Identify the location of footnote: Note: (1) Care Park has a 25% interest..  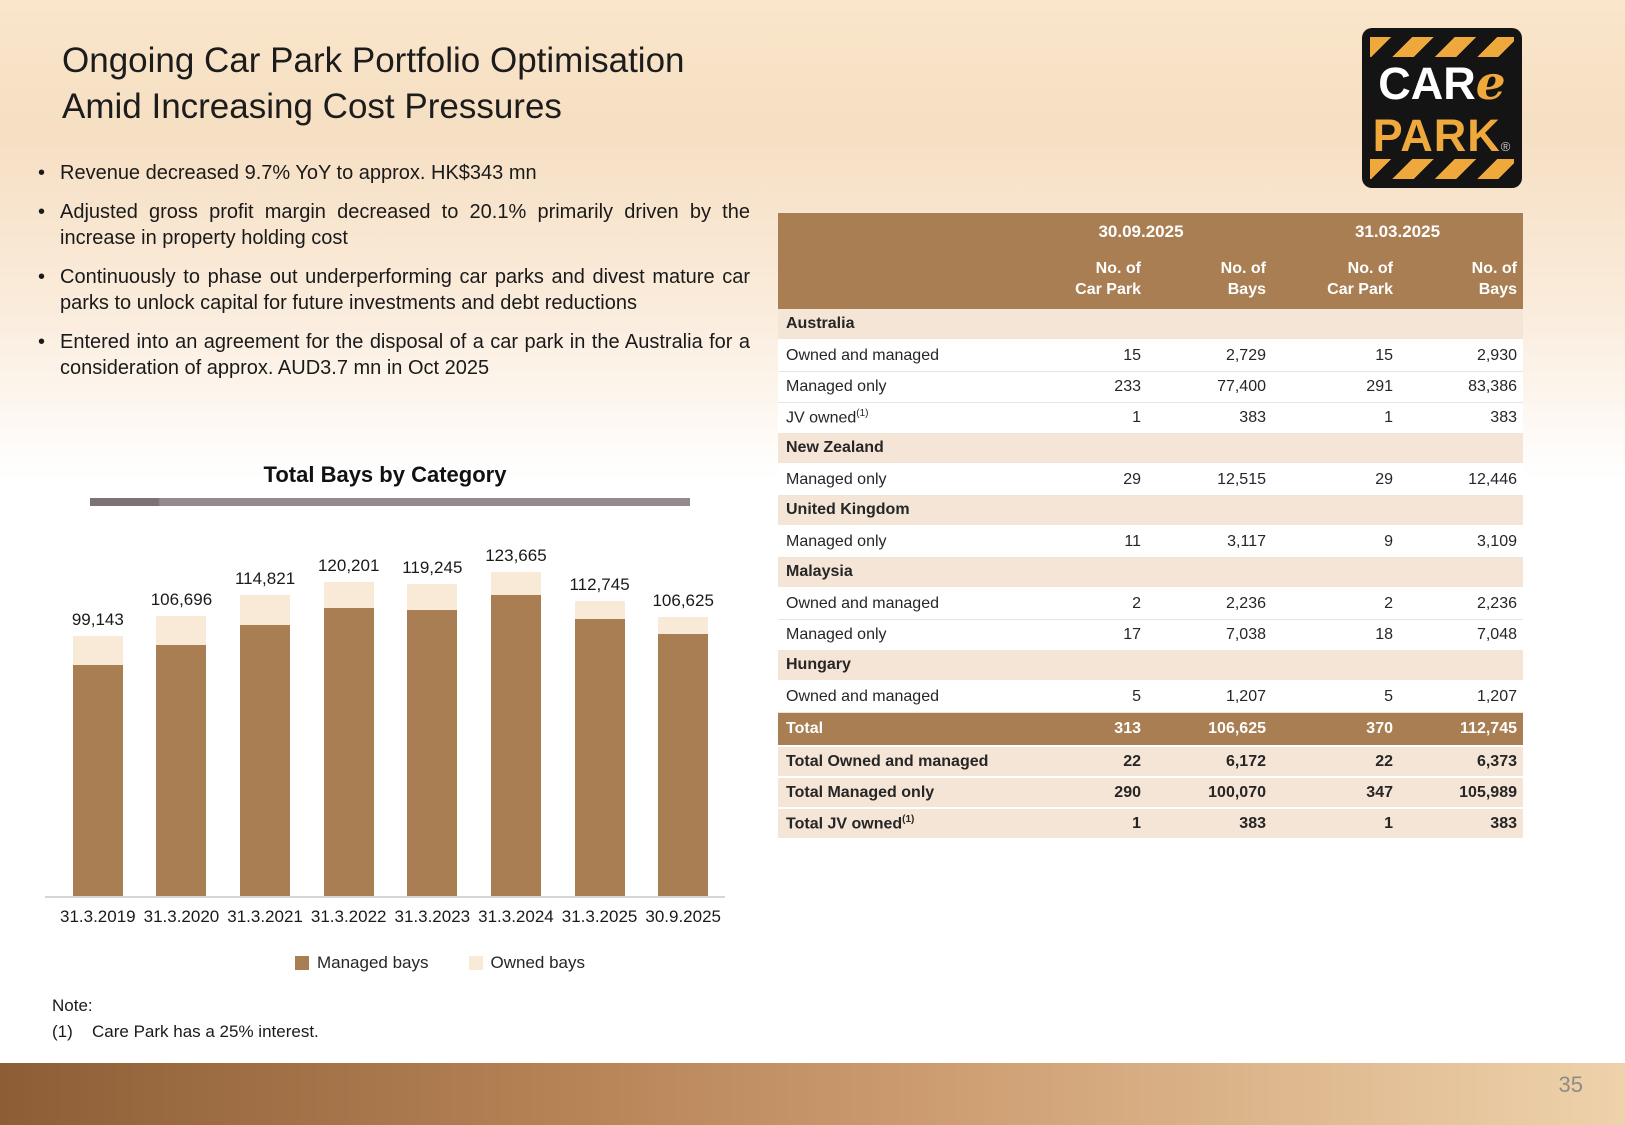
(185, 1019).